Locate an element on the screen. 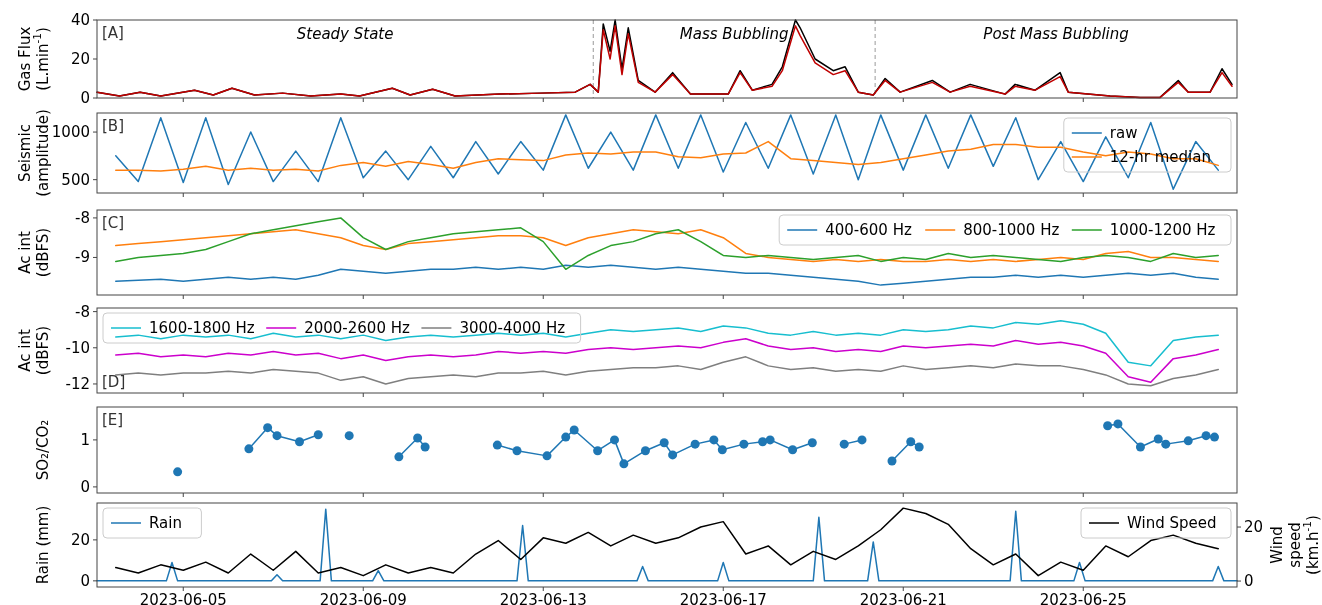 This screenshot has height=605, width=1322. legend-label: 400-600 Hz is located at coordinates (868, 230).